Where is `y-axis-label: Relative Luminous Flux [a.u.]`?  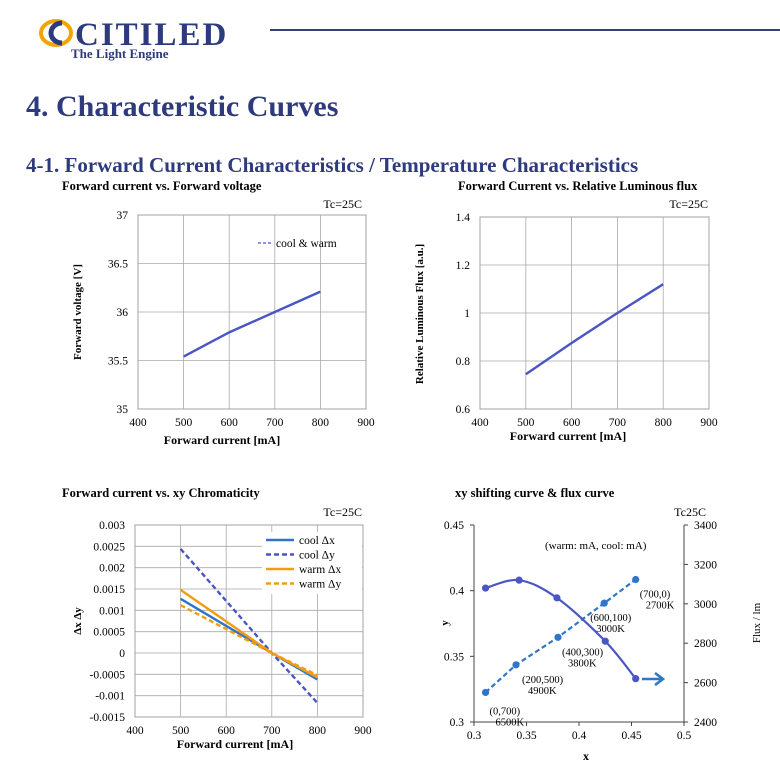 y-axis-label: Relative Luminous Flux [a.u.] is located at coordinates (420, 314).